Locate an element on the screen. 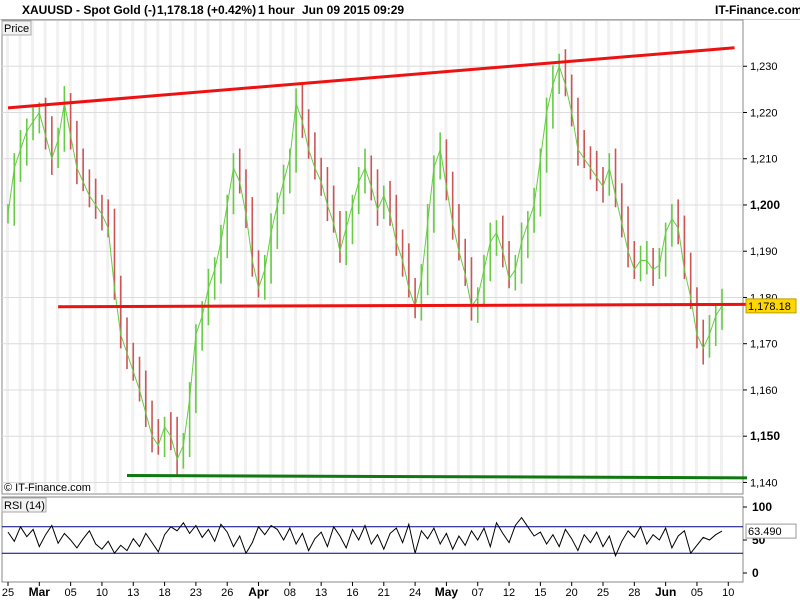 Image resolution: width=800 pixels, height=600 pixels. x-tick-label: Apr is located at coordinates (258, 592).